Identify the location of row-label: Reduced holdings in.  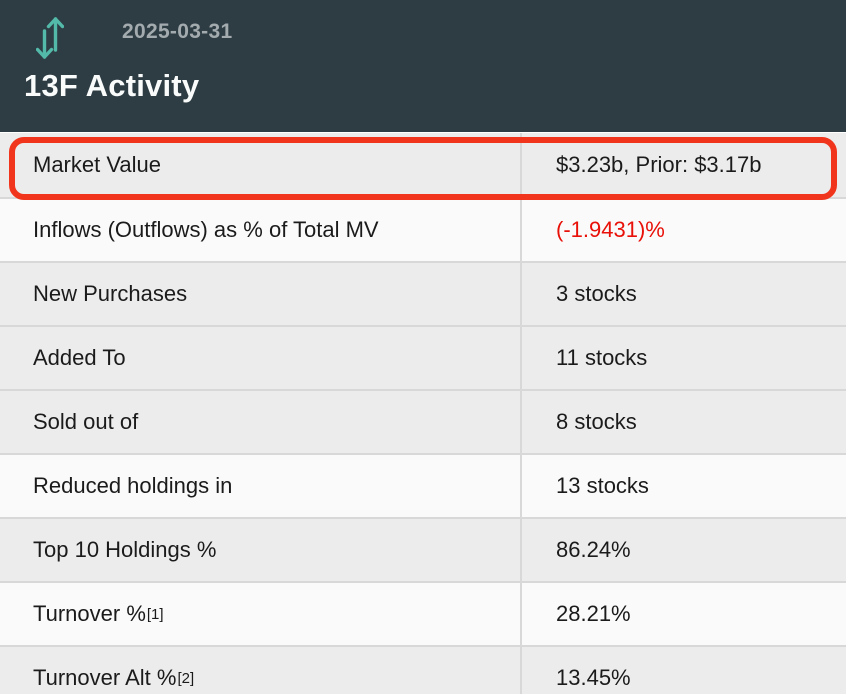
(133, 485).